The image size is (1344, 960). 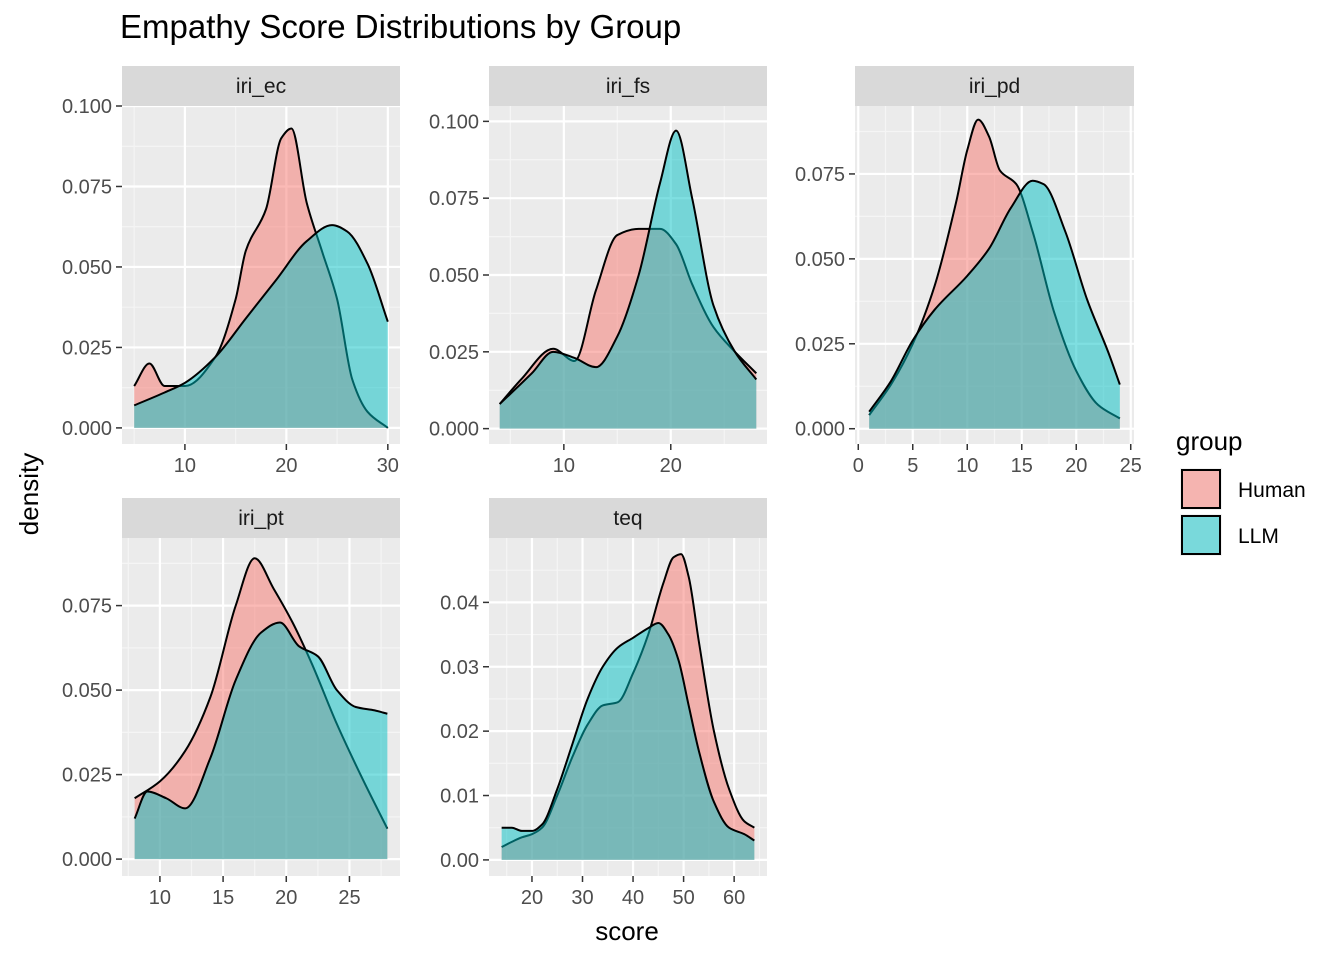 I want to click on facet-strip-label: iri_ec, so click(x=261, y=86).